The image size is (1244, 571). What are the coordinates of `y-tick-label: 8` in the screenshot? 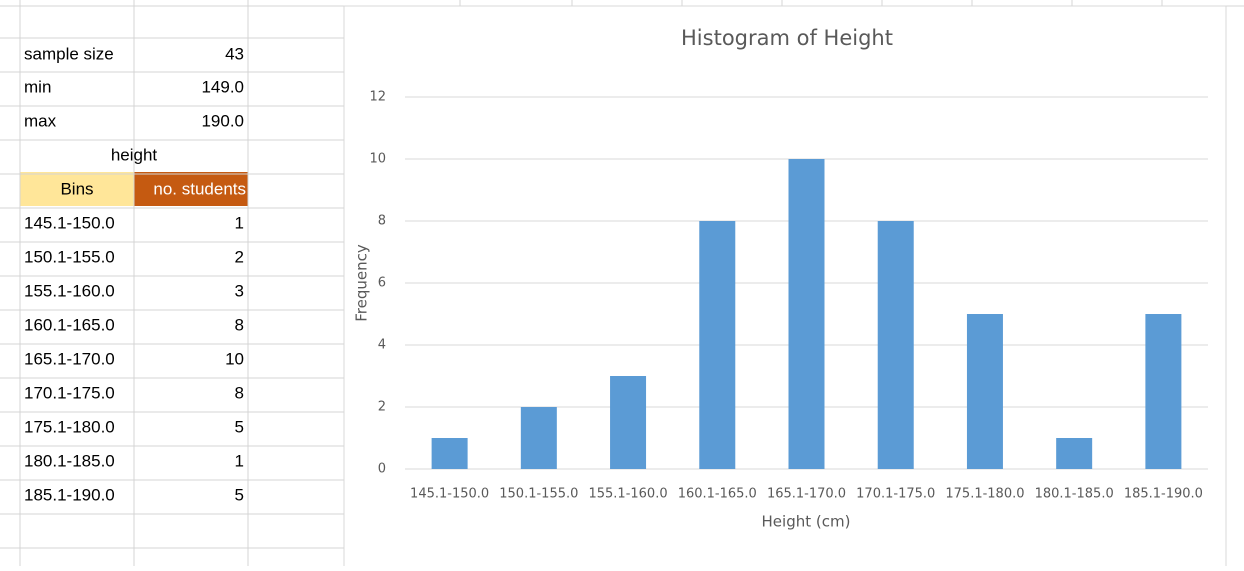 It's located at (382, 221).